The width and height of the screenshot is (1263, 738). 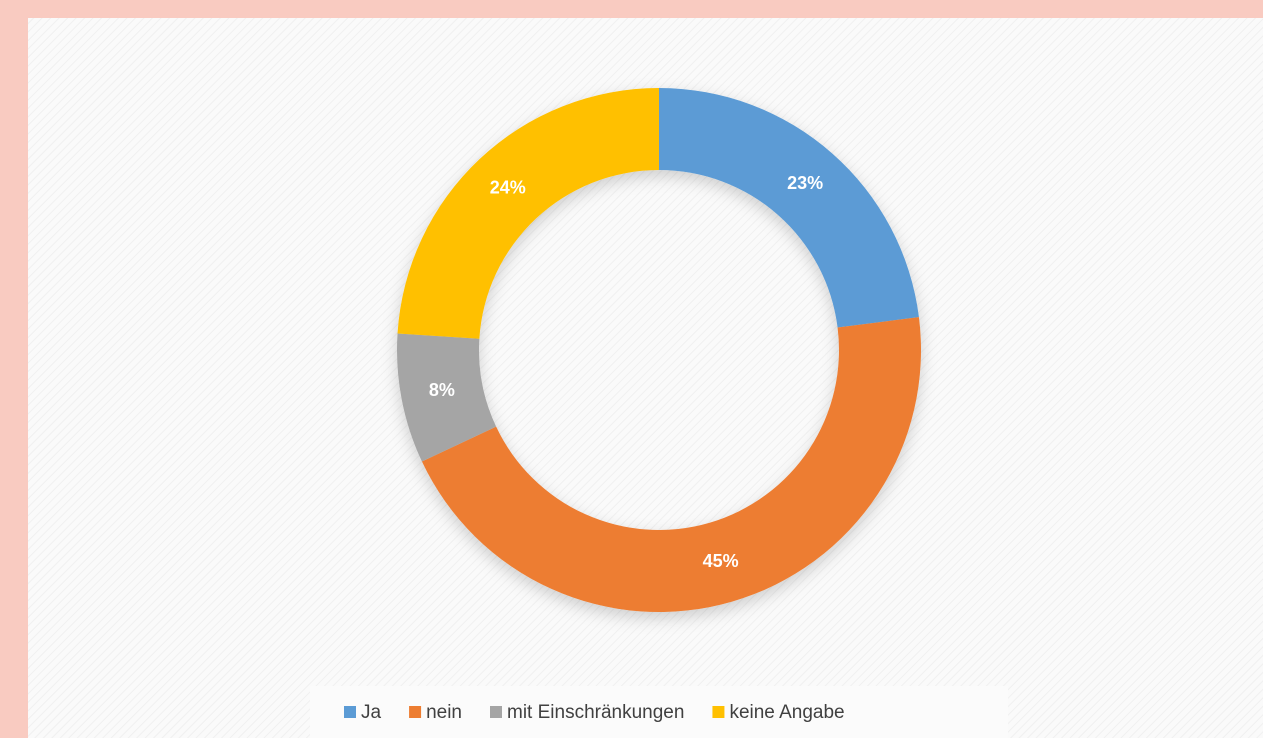 I want to click on data-label: 24%, so click(x=508, y=188).